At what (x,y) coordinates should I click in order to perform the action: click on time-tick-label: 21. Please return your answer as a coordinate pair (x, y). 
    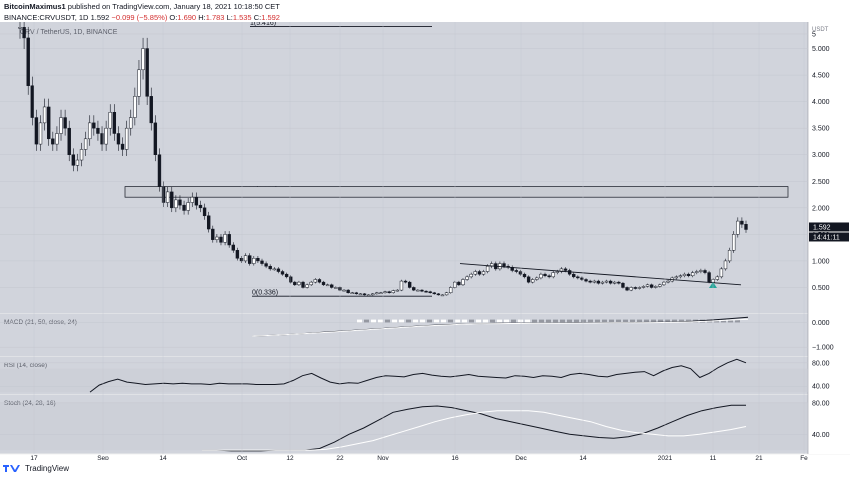
    Looking at the image, I should click on (759, 457).